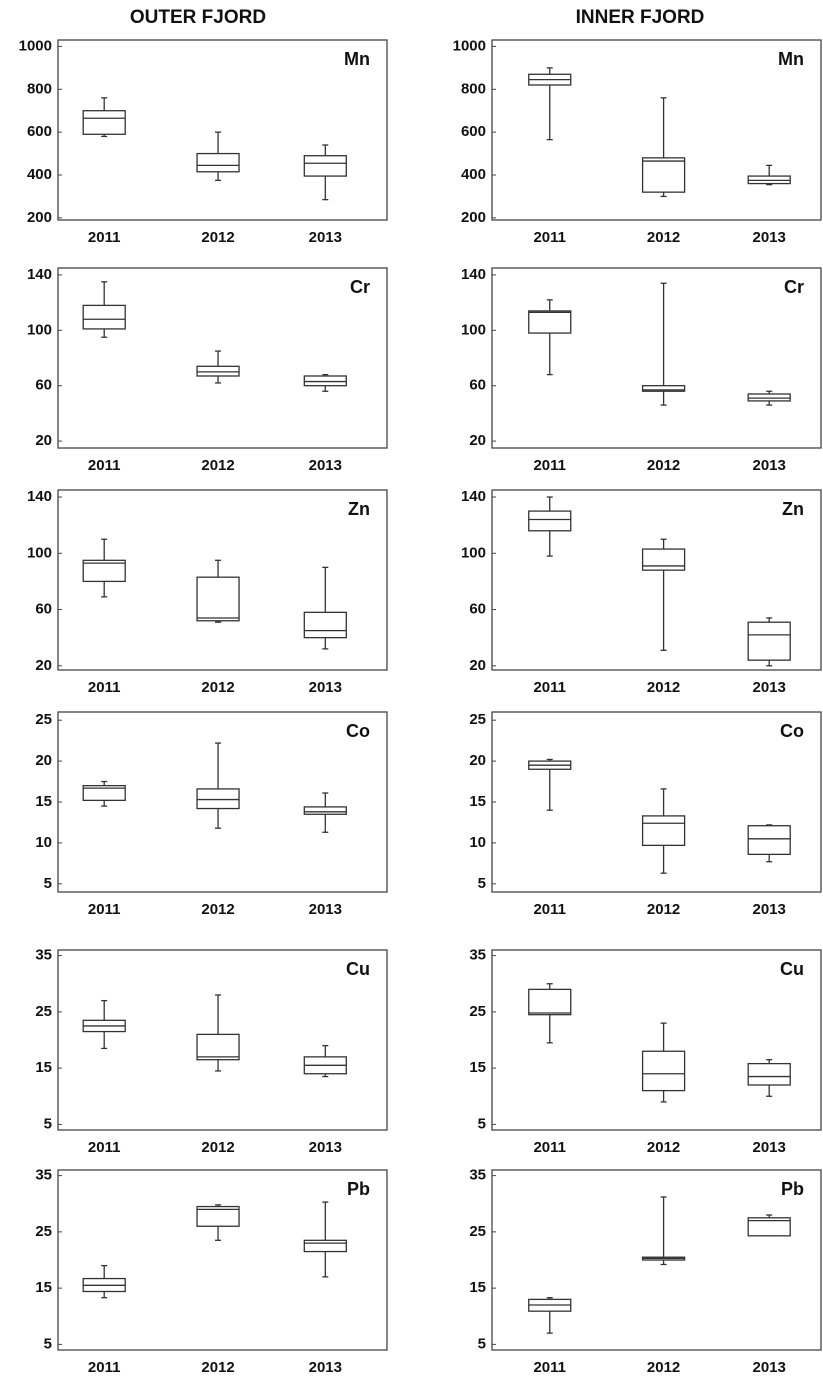 The image size is (823, 1380). What do you see at coordinates (43, 842) in the screenshot?
I see `y-tick-label: 10` at bounding box center [43, 842].